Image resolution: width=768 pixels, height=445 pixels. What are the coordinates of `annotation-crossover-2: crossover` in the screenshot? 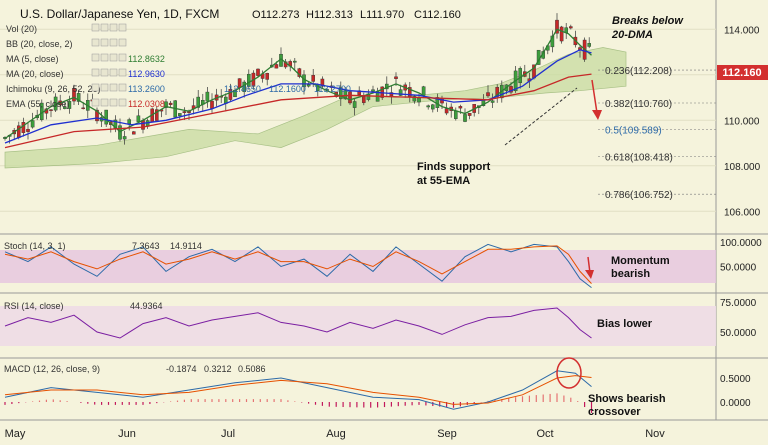 It's located at (614, 412).